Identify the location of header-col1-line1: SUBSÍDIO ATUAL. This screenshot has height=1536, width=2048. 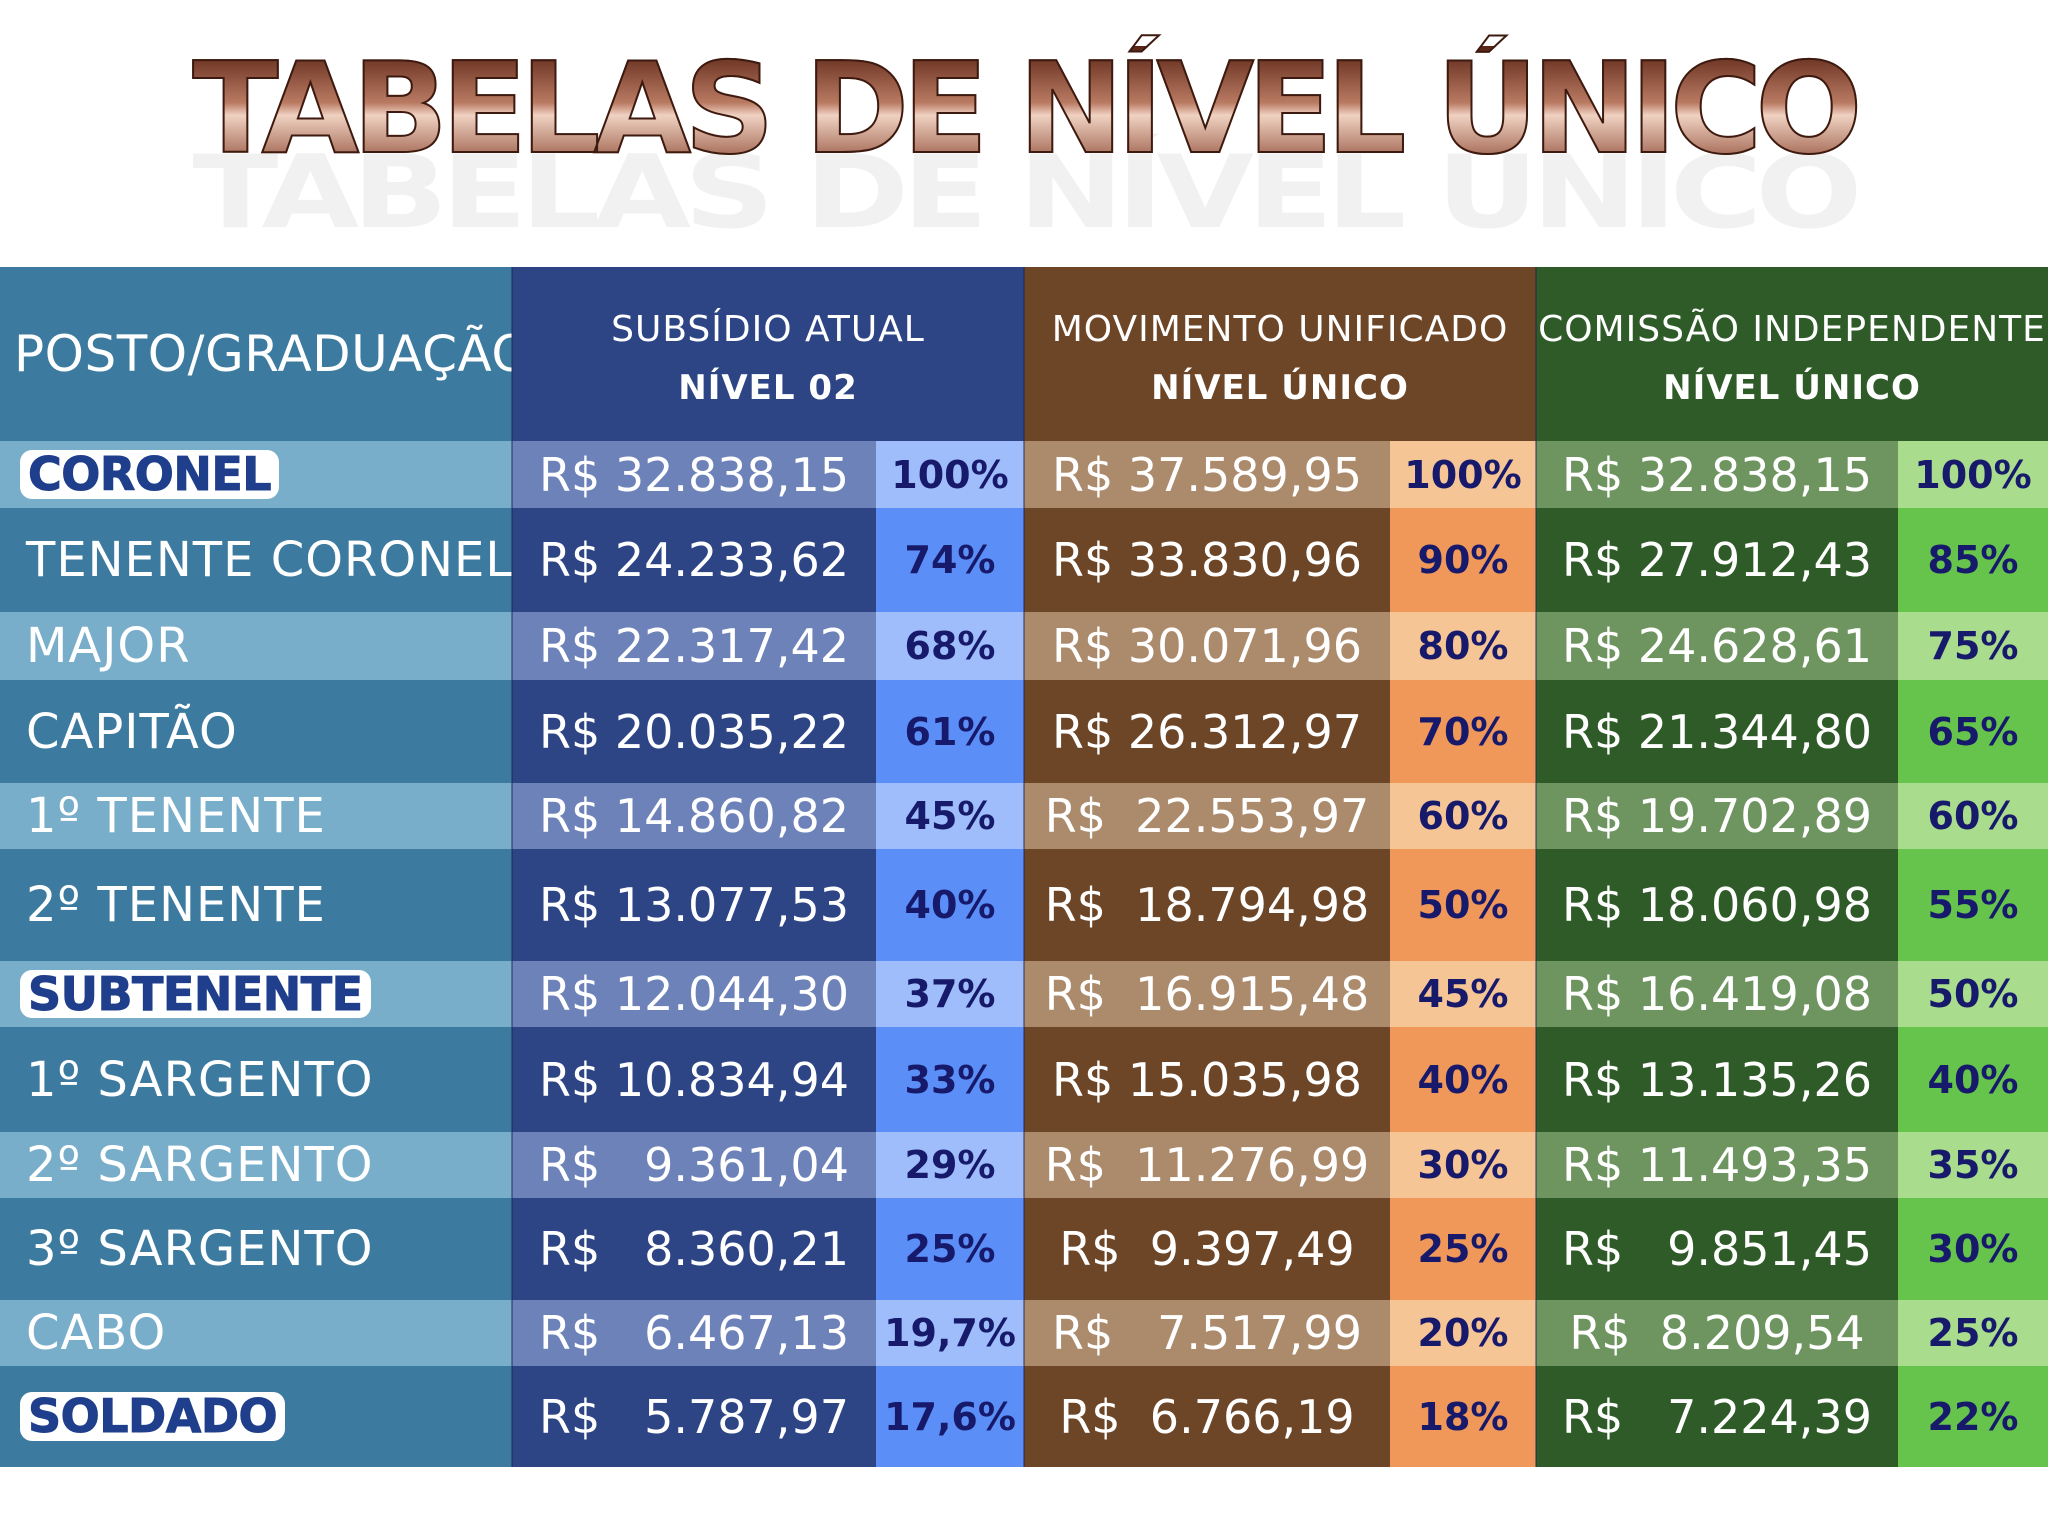
(768, 329).